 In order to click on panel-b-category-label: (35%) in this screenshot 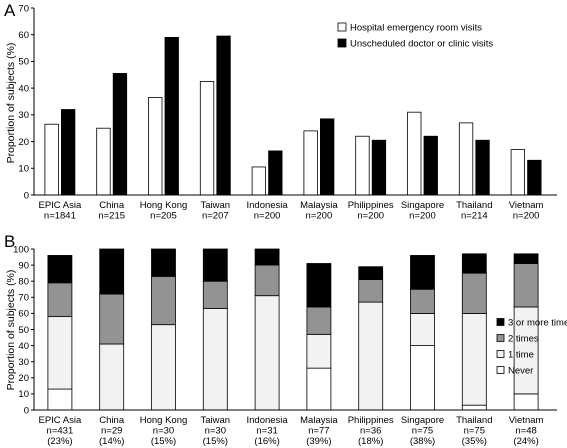, I will do `click(474, 441)`.